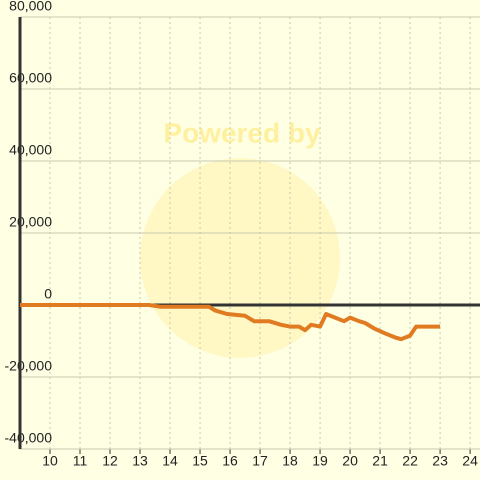 This screenshot has height=480, width=480. What do you see at coordinates (50, 461) in the screenshot?
I see `x-tick-label: 10` at bounding box center [50, 461].